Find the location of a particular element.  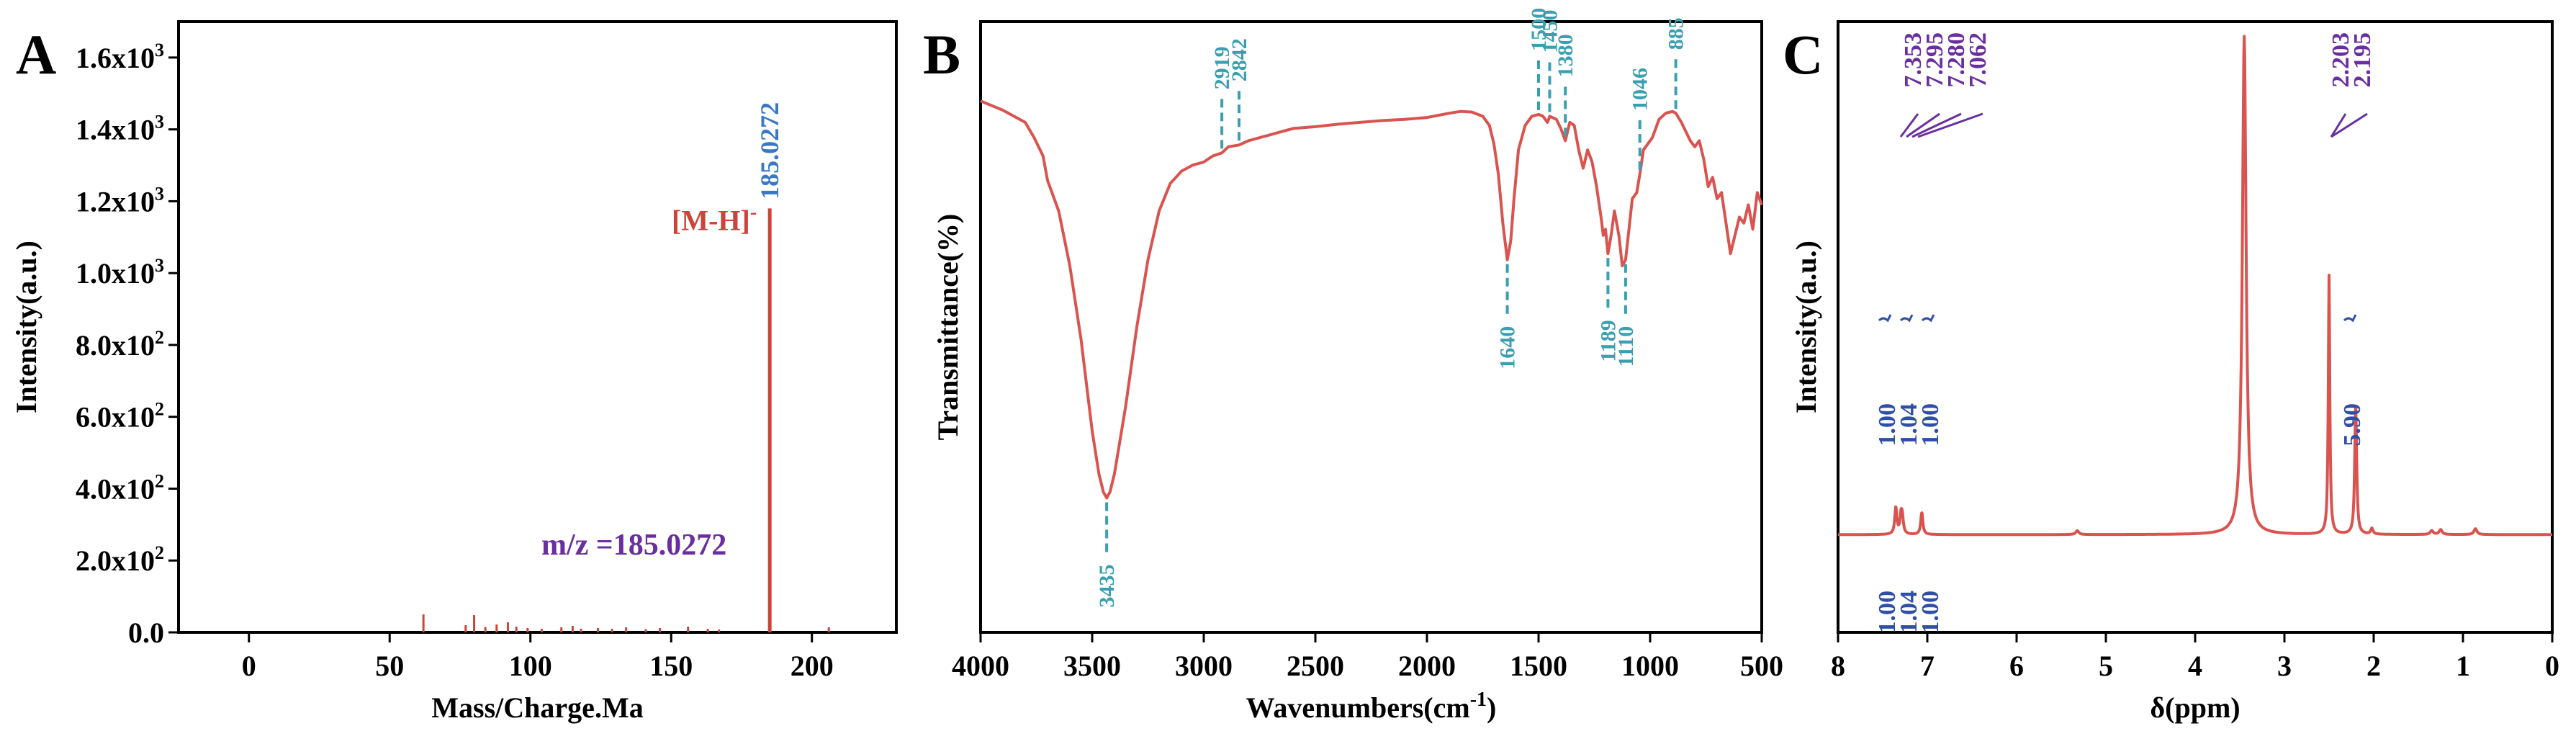

panel-b-peak-label-2: 2842 is located at coordinates (1239, 59).